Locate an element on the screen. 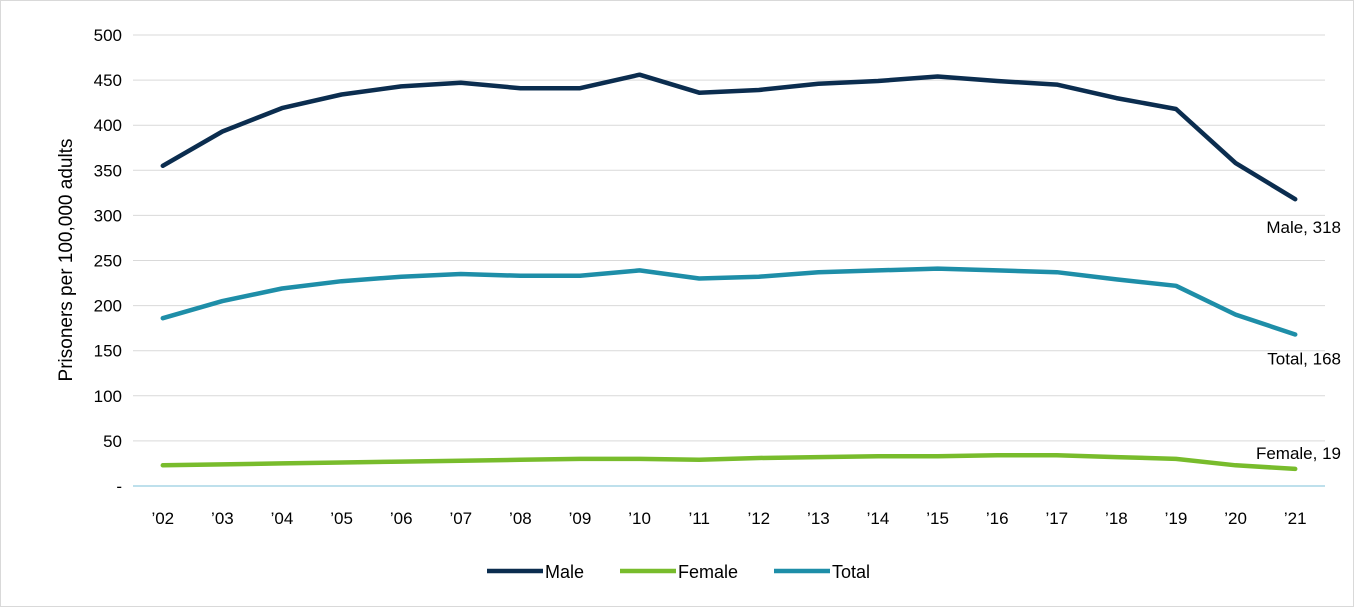 The image size is (1354, 607). x-tick-label: ’16 is located at coordinates (997, 518).